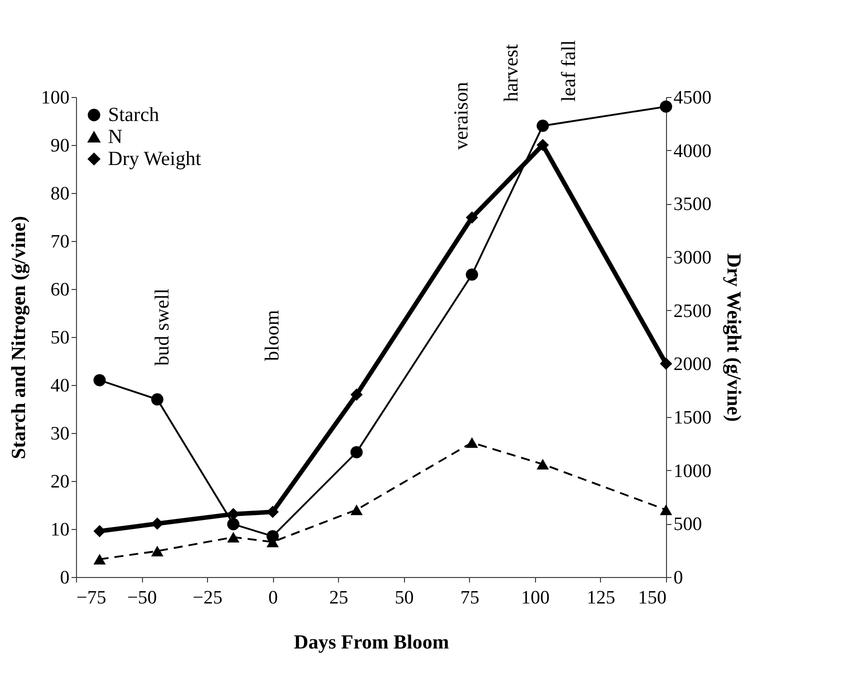 The height and width of the screenshot is (686, 867). I want to click on x-tick-label: 0, so click(273, 598).